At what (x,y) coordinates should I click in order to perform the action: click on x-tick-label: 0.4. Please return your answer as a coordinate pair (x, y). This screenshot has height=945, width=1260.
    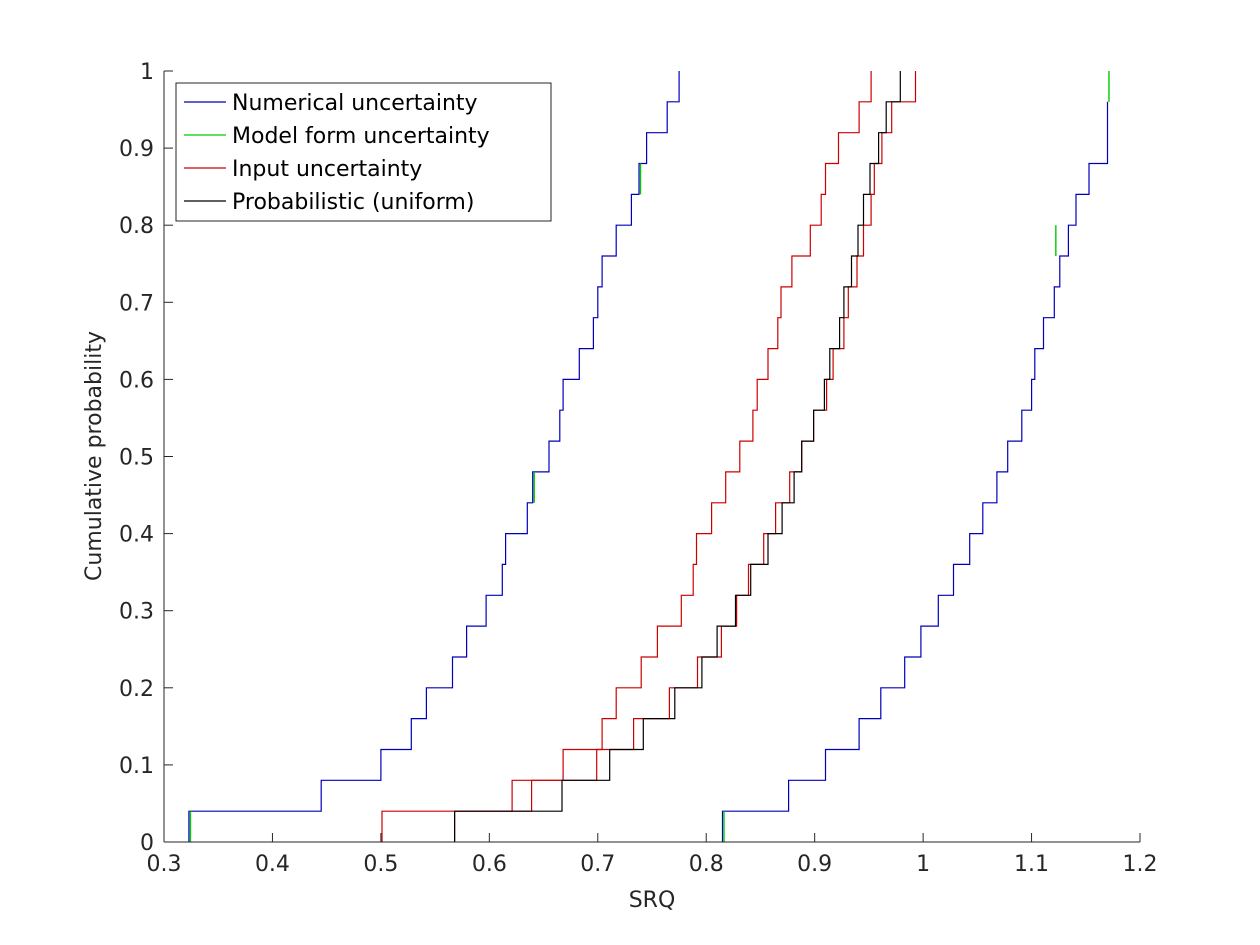
    Looking at the image, I should click on (272, 864).